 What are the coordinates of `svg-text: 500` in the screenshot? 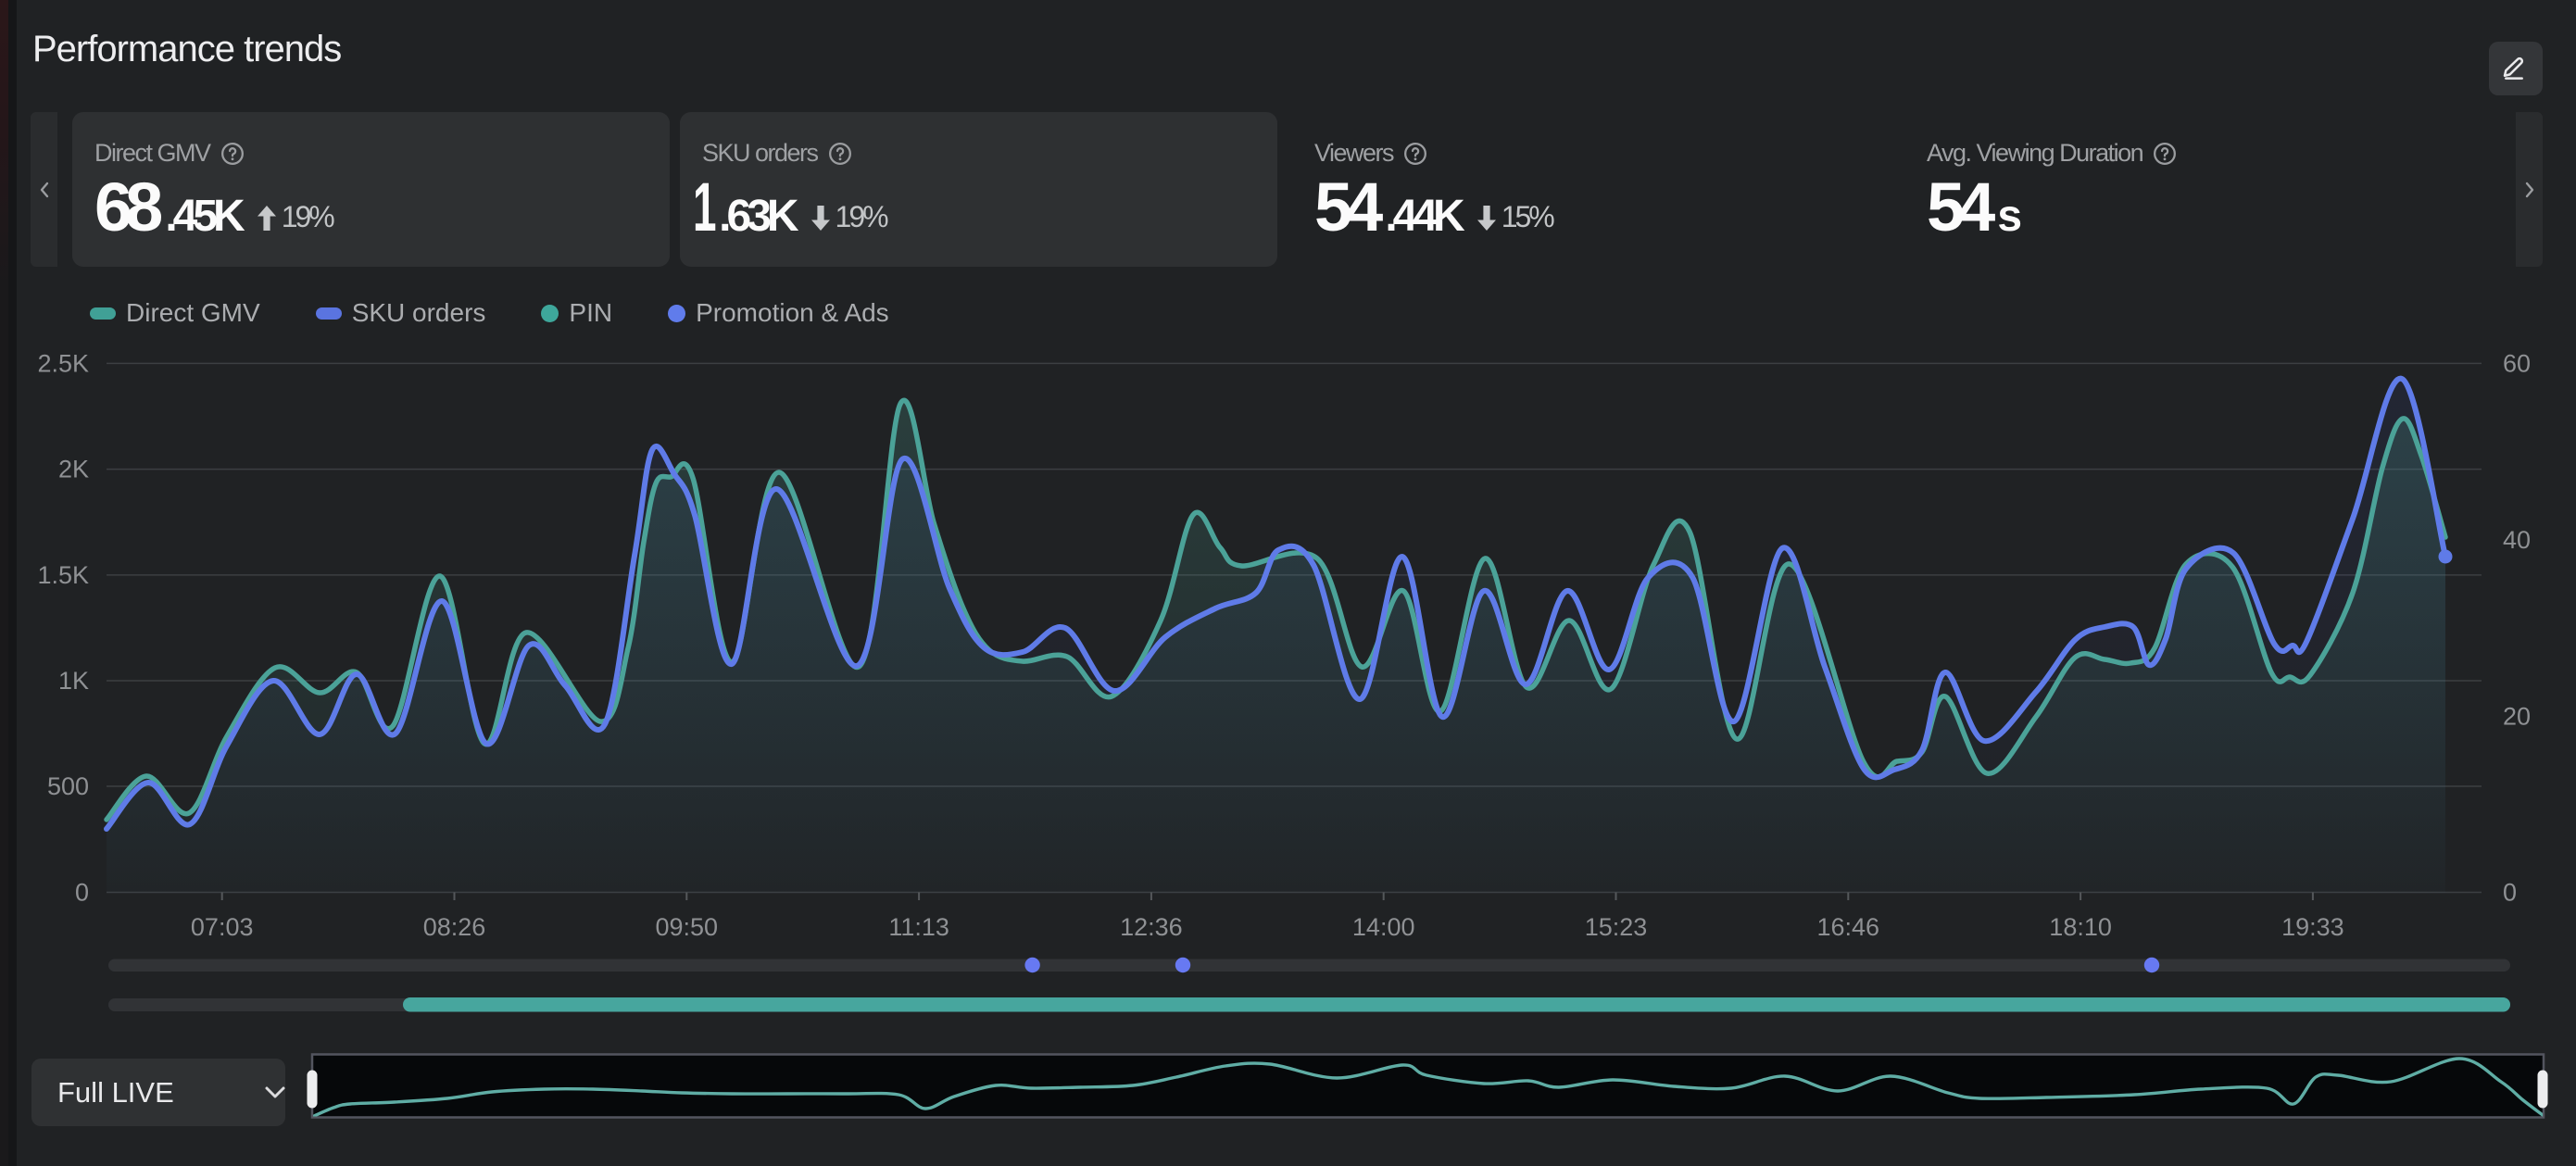 It's located at (68, 786).